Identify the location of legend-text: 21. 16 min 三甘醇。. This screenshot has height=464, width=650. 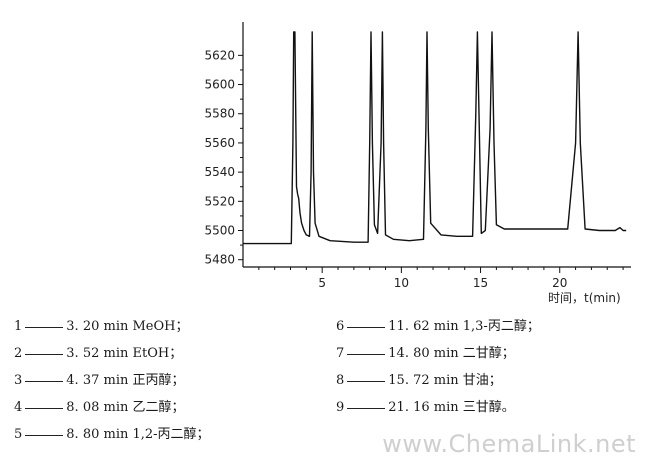
(451, 407).